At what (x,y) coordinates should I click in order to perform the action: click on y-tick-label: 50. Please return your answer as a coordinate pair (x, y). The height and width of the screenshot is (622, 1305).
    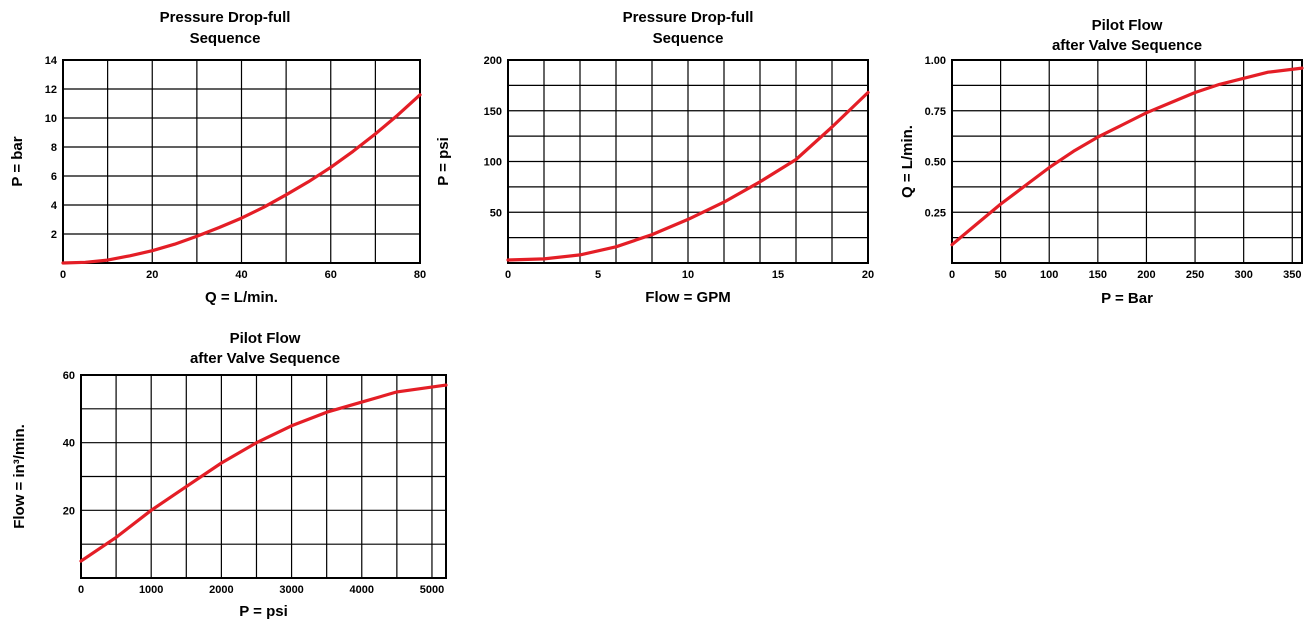
    Looking at the image, I should click on (496, 213).